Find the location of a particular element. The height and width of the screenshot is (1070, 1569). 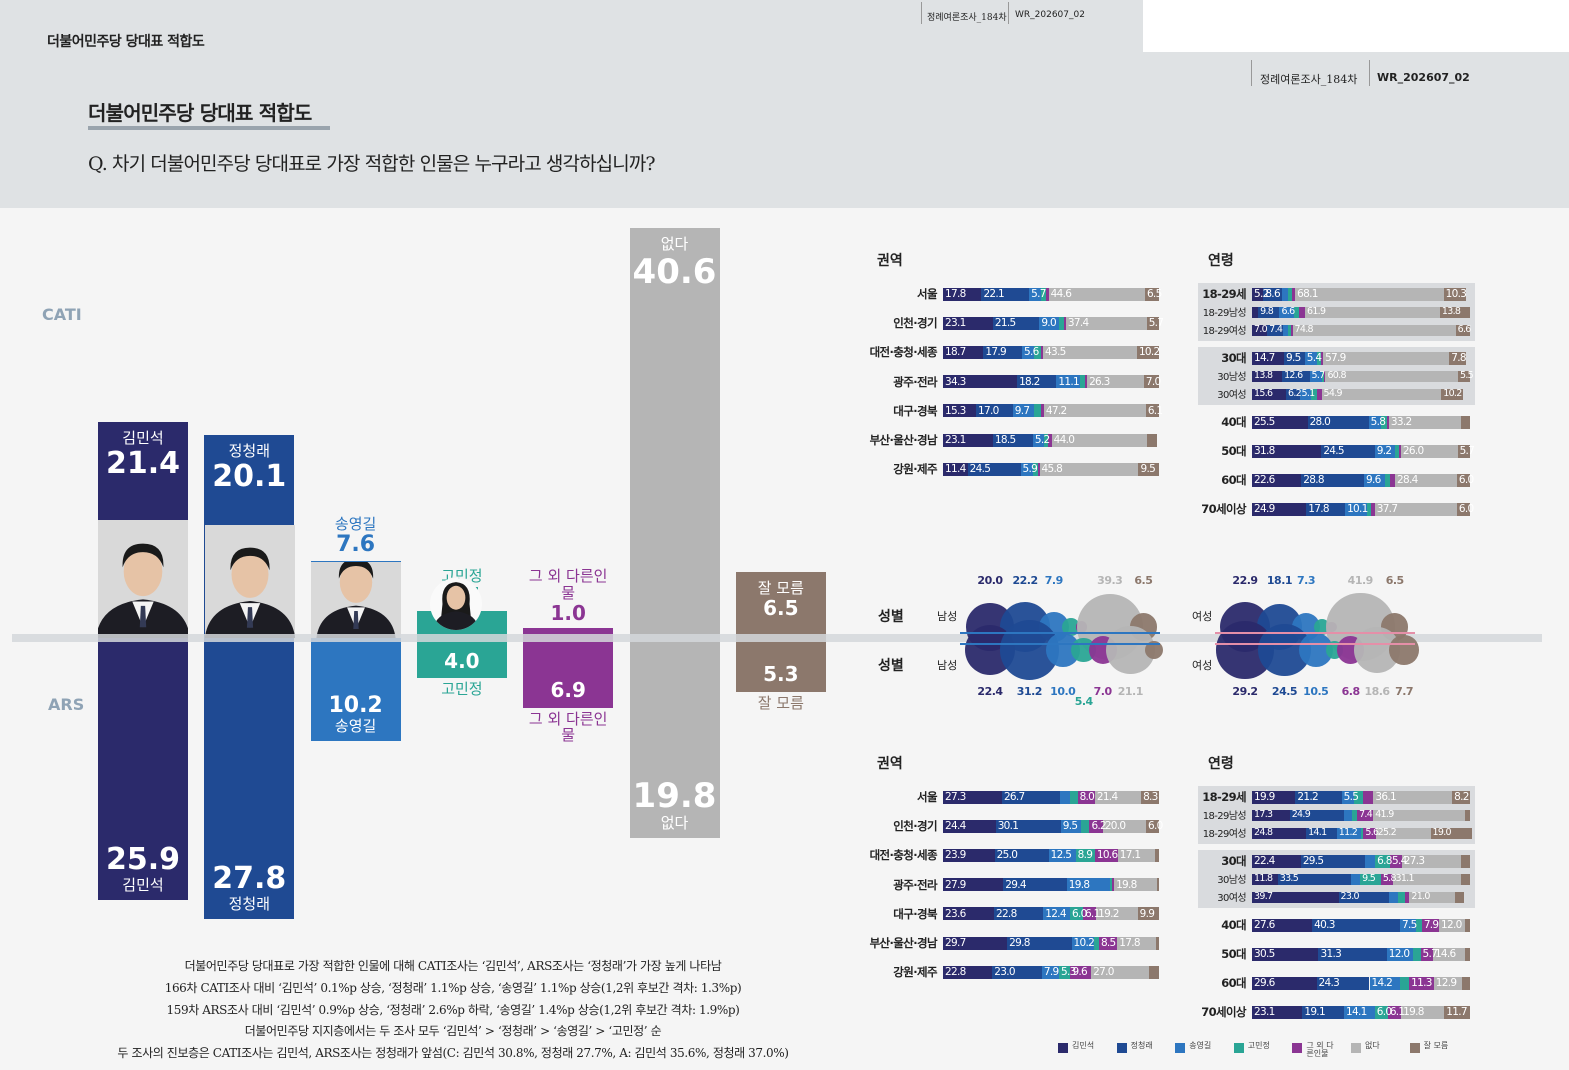

value-label: 14.2 is located at coordinates (1382, 983).